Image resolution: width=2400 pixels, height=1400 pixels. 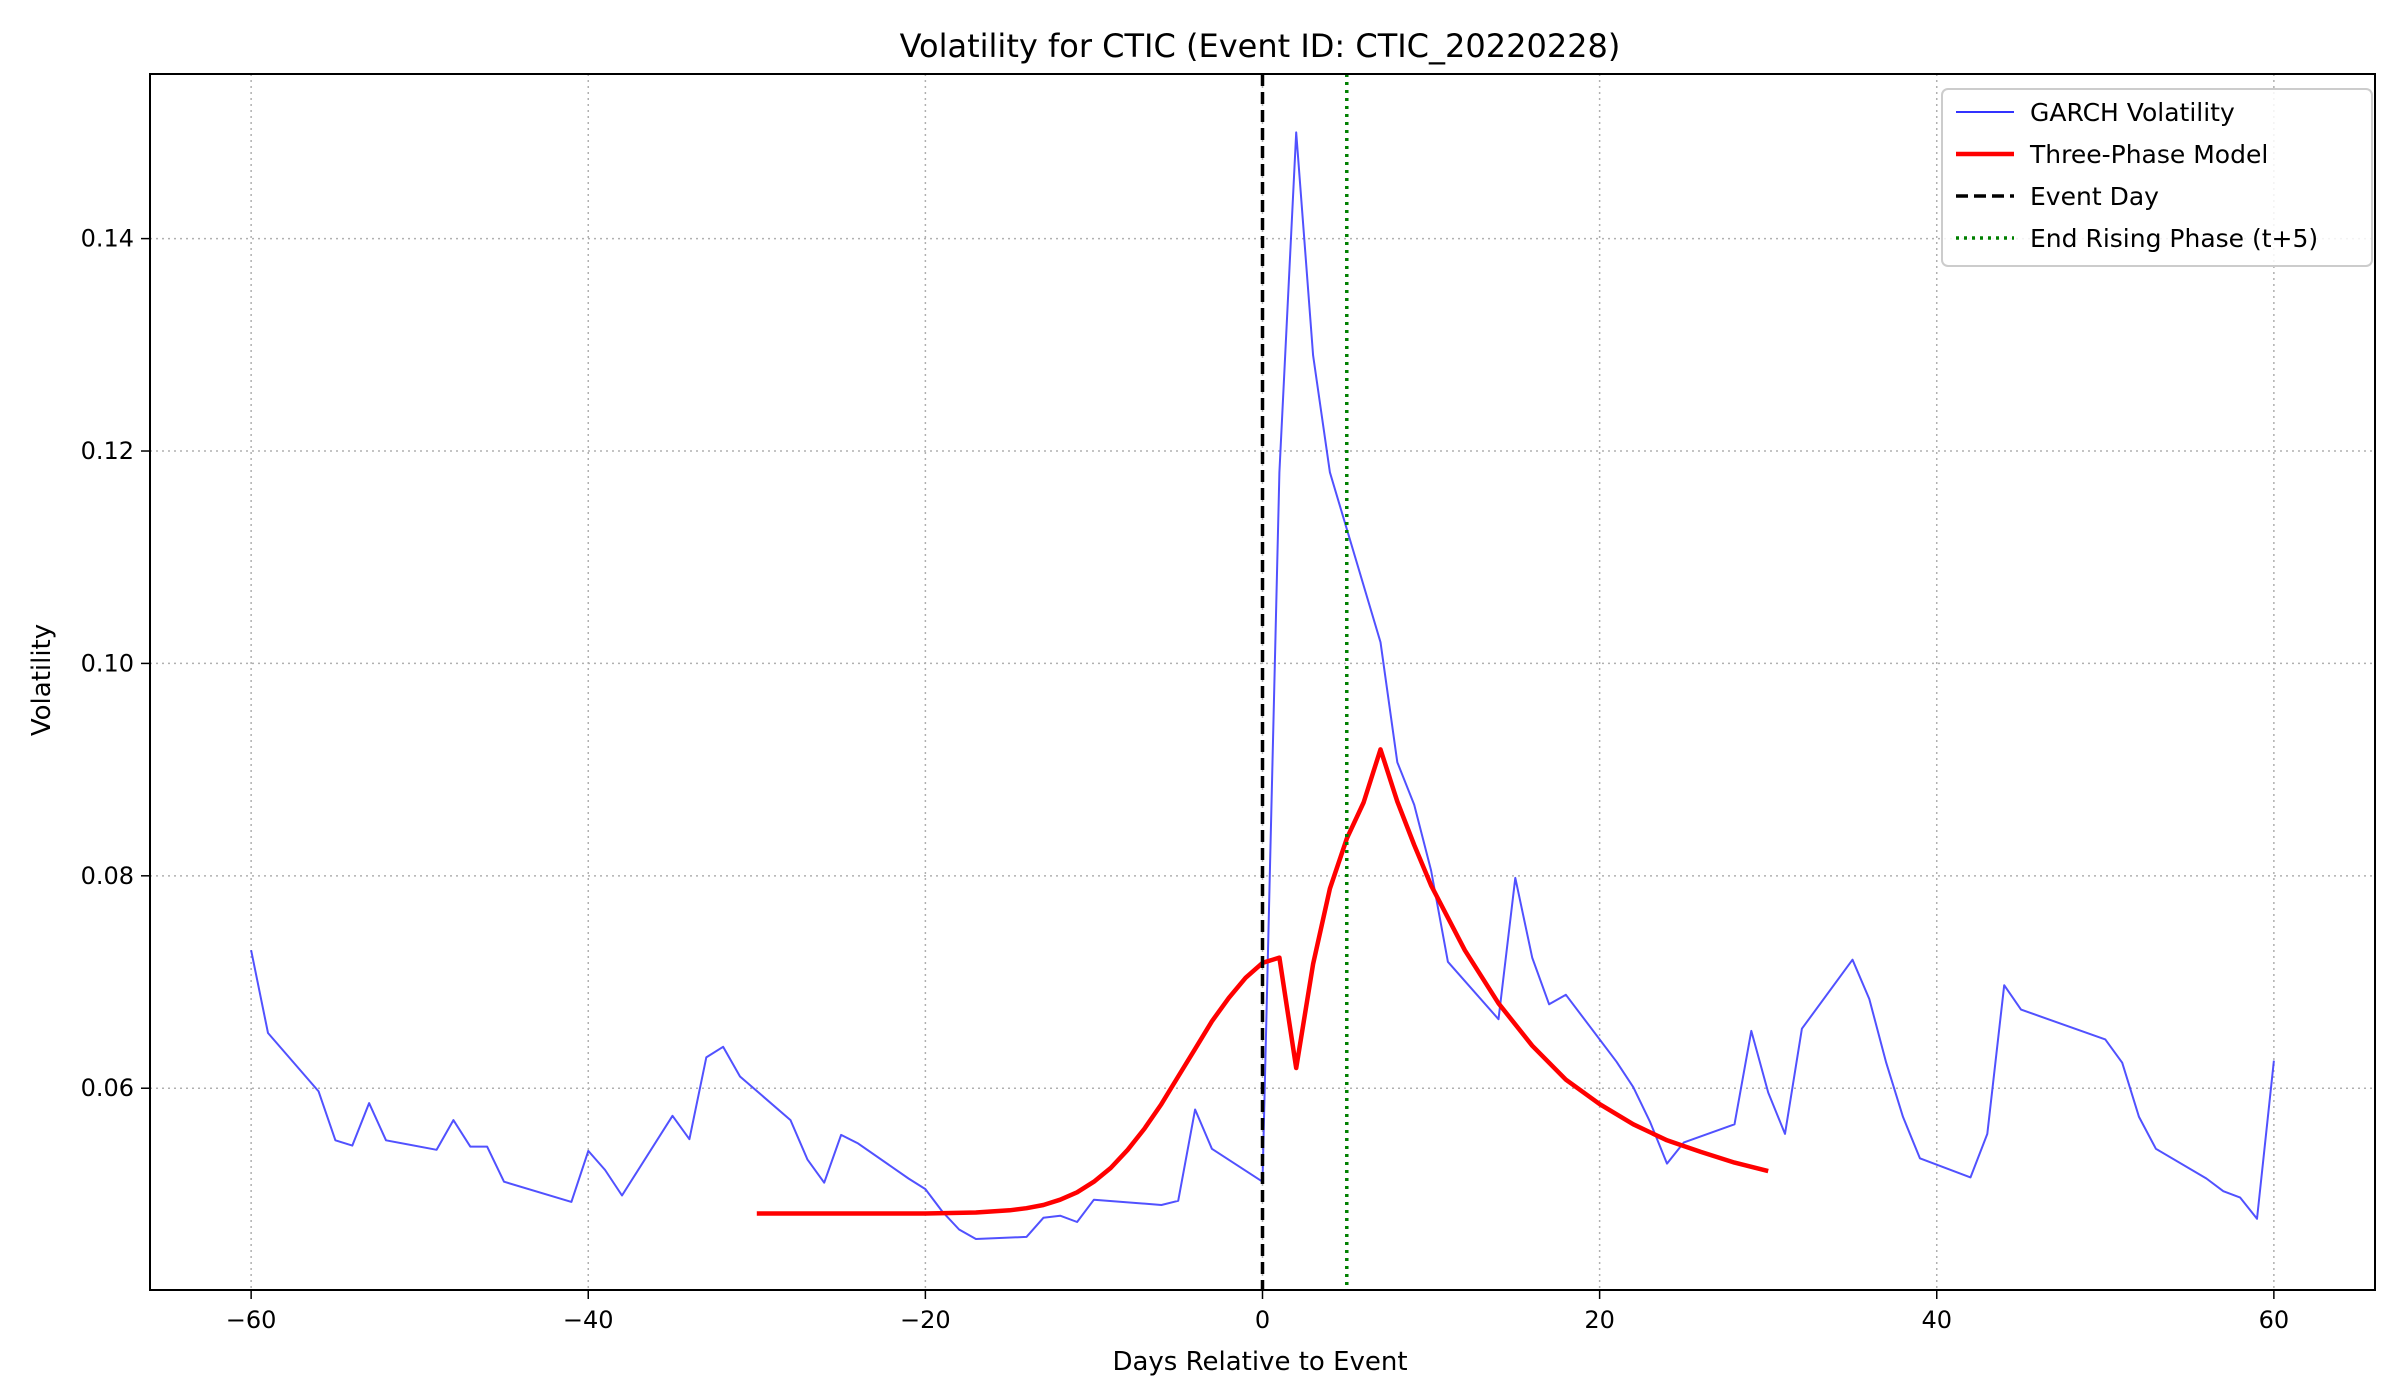 What do you see at coordinates (251, 1320) in the screenshot?
I see `x-tick-label: −60` at bounding box center [251, 1320].